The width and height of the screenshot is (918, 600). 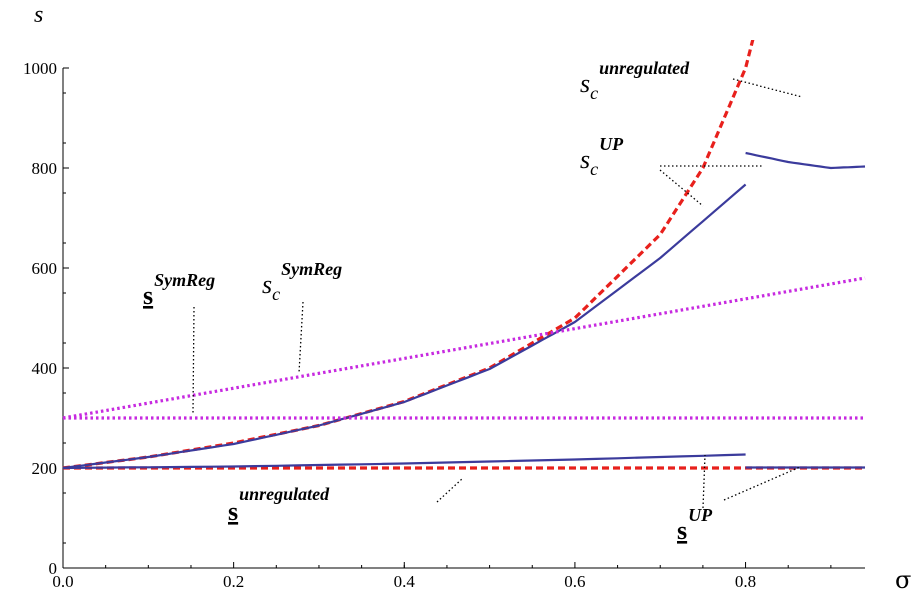 I want to click on y-tick-label: 800, so click(x=45, y=168).